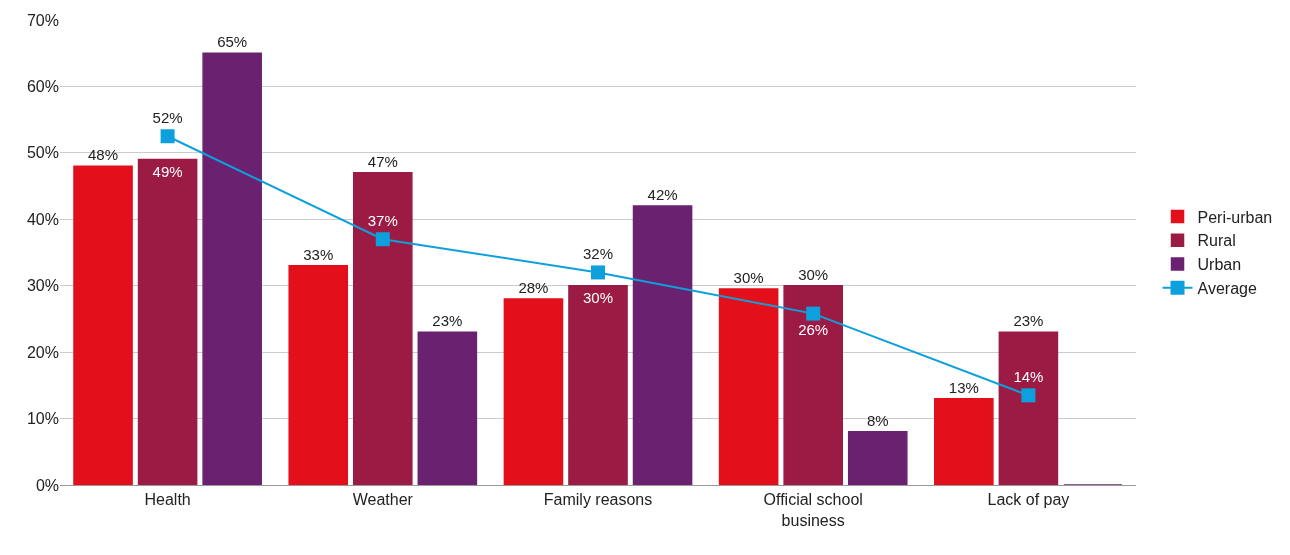 Image resolution: width=1290 pixels, height=555 pixels. Describe the element at coordinates (318, 254) in the screenshot. I see `data-label: 33%` at that location.